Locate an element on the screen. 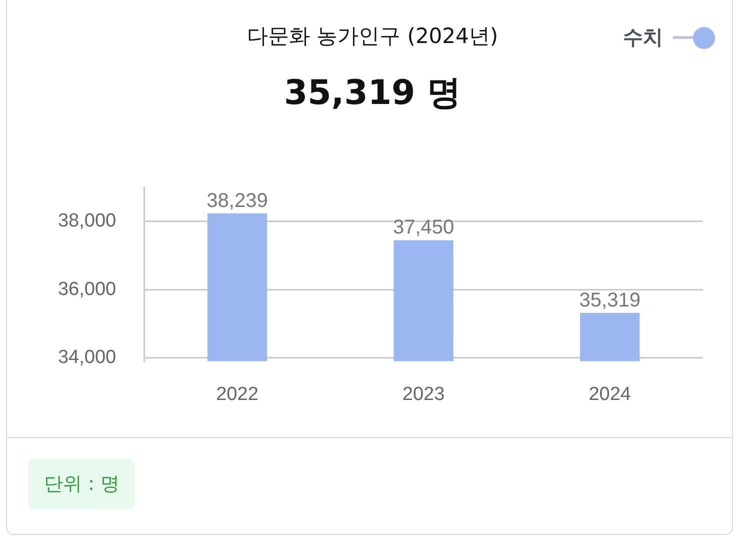 This screenshot has width=745, height=540. data-label: 37,450 is located at coordinates (423, 227).